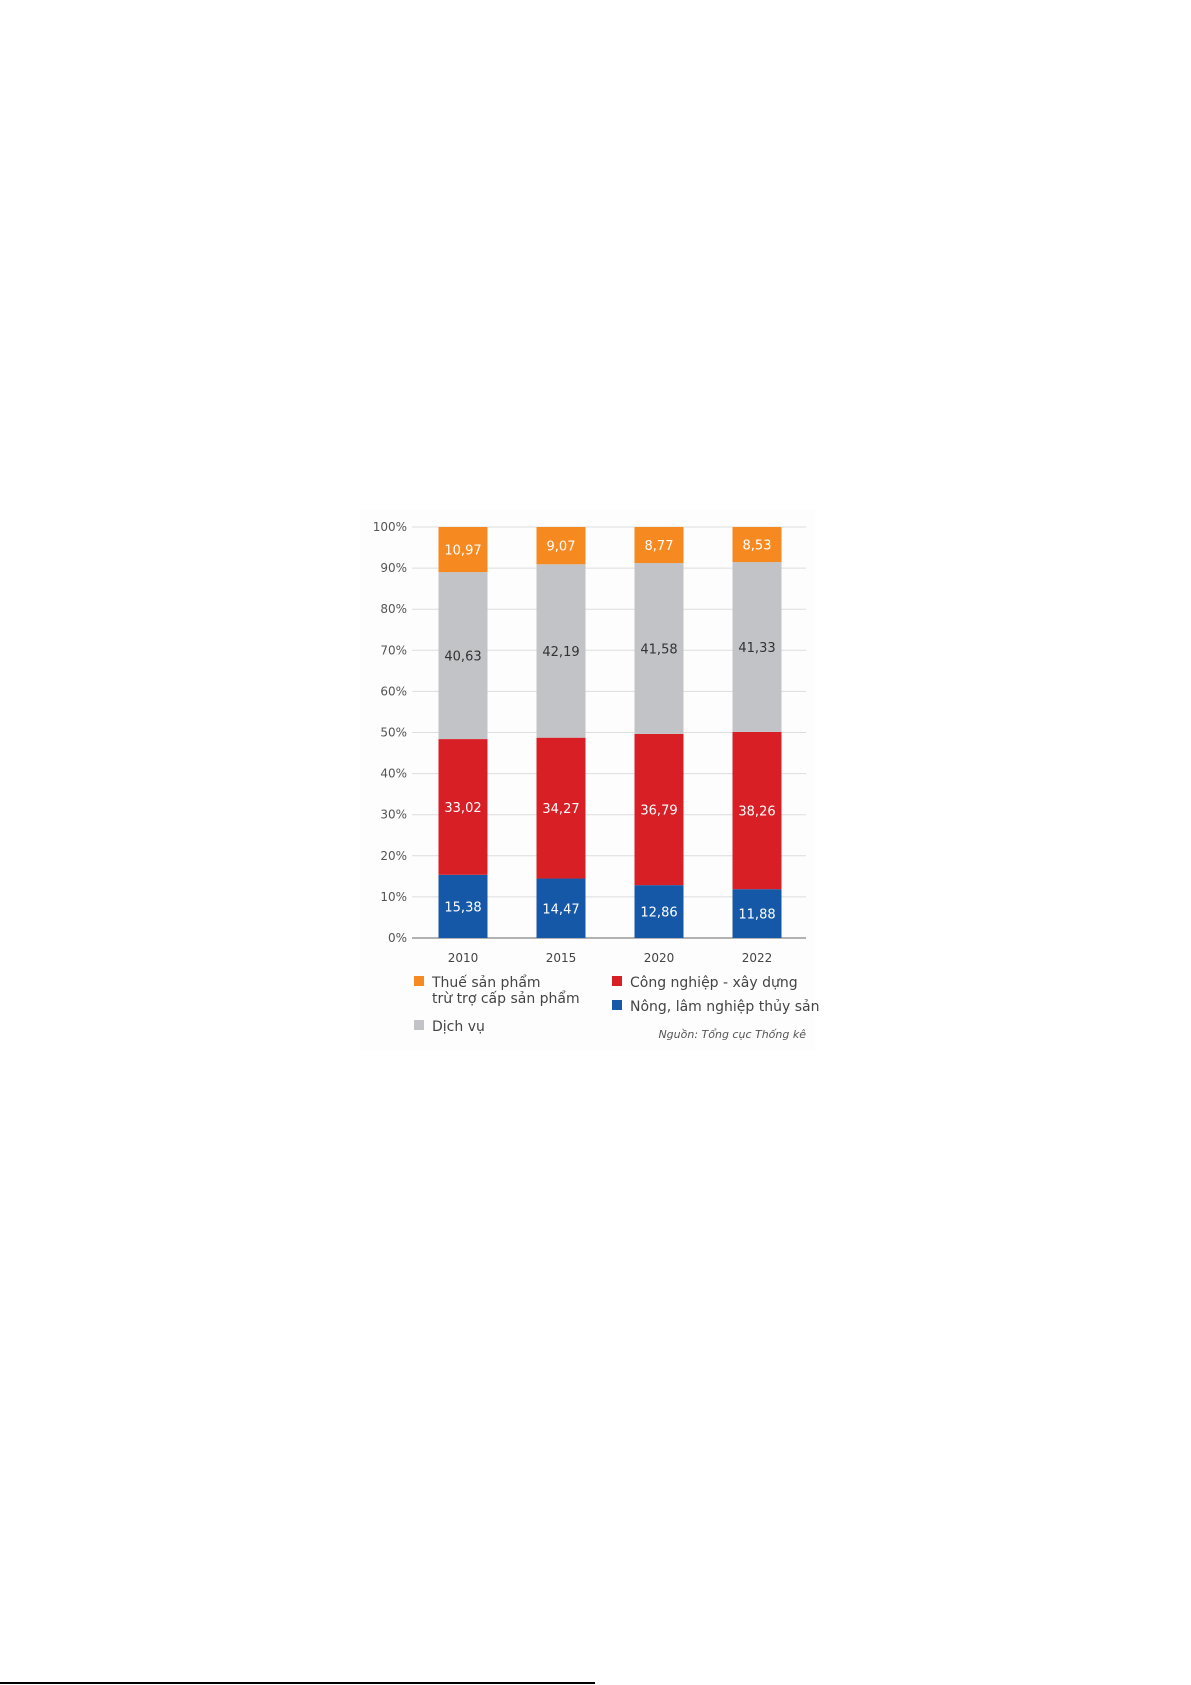  I want to click on legend-label: Nông, lâm nghiệp thủy sản, so click(725, 1007).